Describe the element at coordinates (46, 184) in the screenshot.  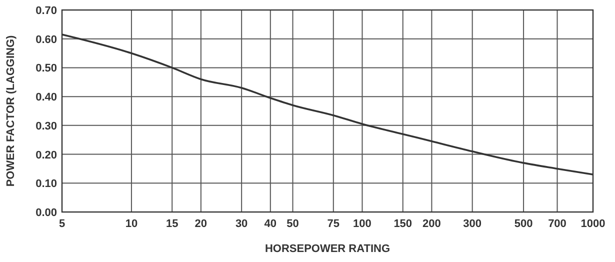
I see `y-tick-label: 0.10` at that location.